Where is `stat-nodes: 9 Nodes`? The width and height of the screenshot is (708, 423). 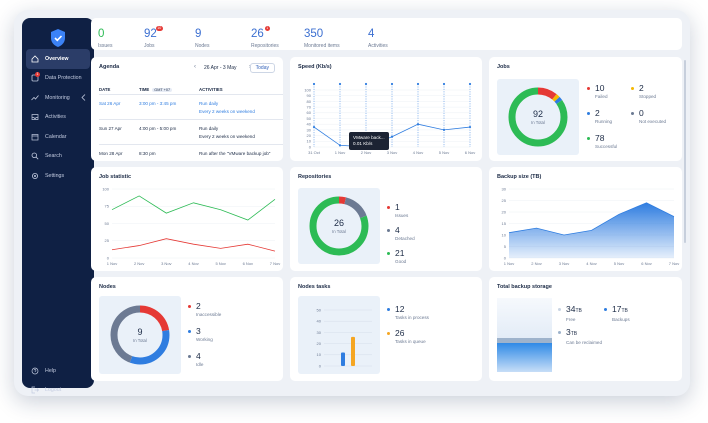
stat-nodes: 9 Nodes is located at coordinates (202, 36).